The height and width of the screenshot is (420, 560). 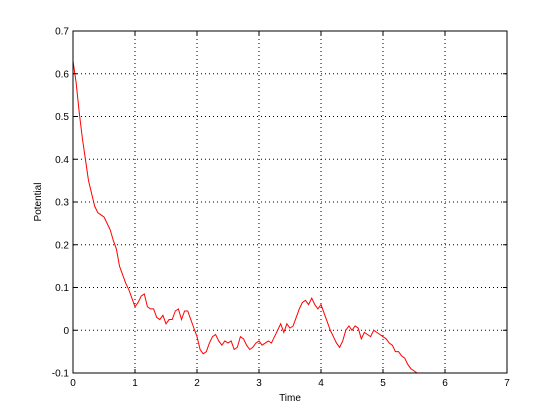 What do you see at coordinates (62, 32) in the screenshot?
I see `y-tick-label: 0.7` at bounding box center [62, 32].